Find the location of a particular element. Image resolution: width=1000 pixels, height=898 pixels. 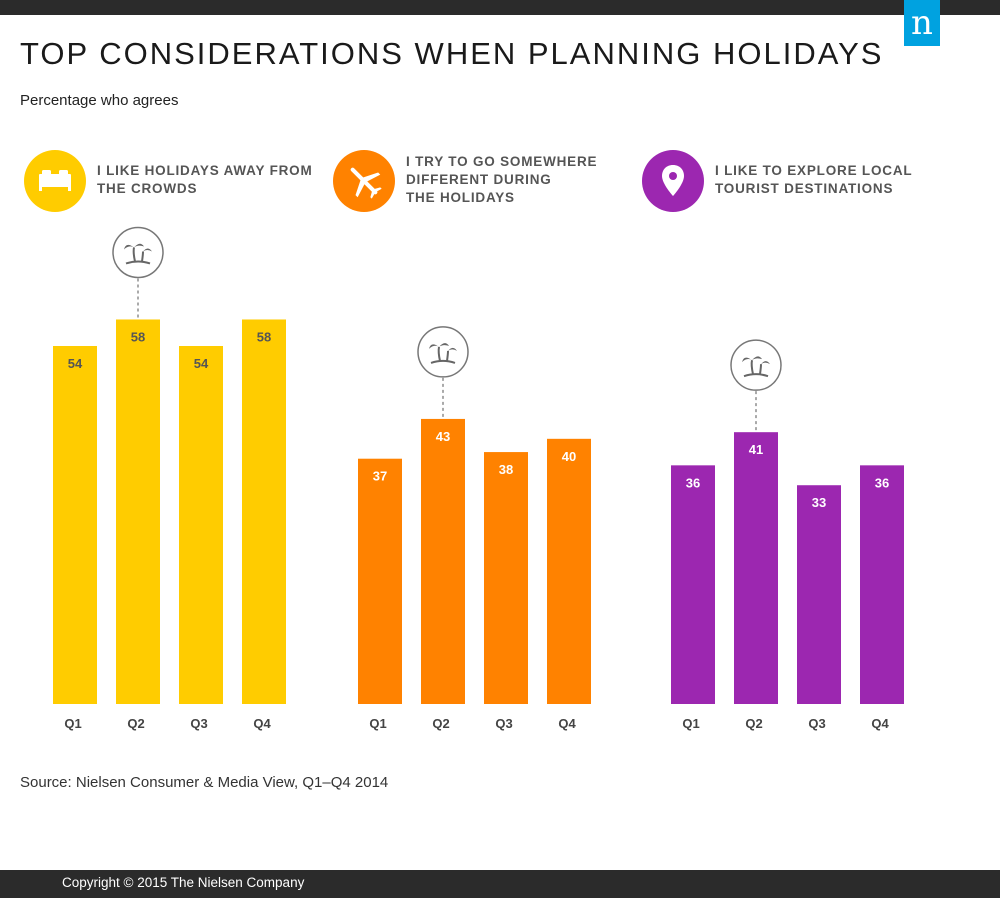

bar-value-label: 43 is located at coordinates (443, 436).